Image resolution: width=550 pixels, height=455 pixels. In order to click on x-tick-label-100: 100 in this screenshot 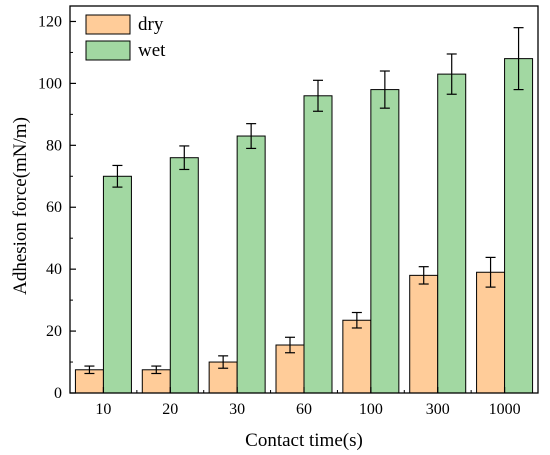, I will do `click(371, 409)`.